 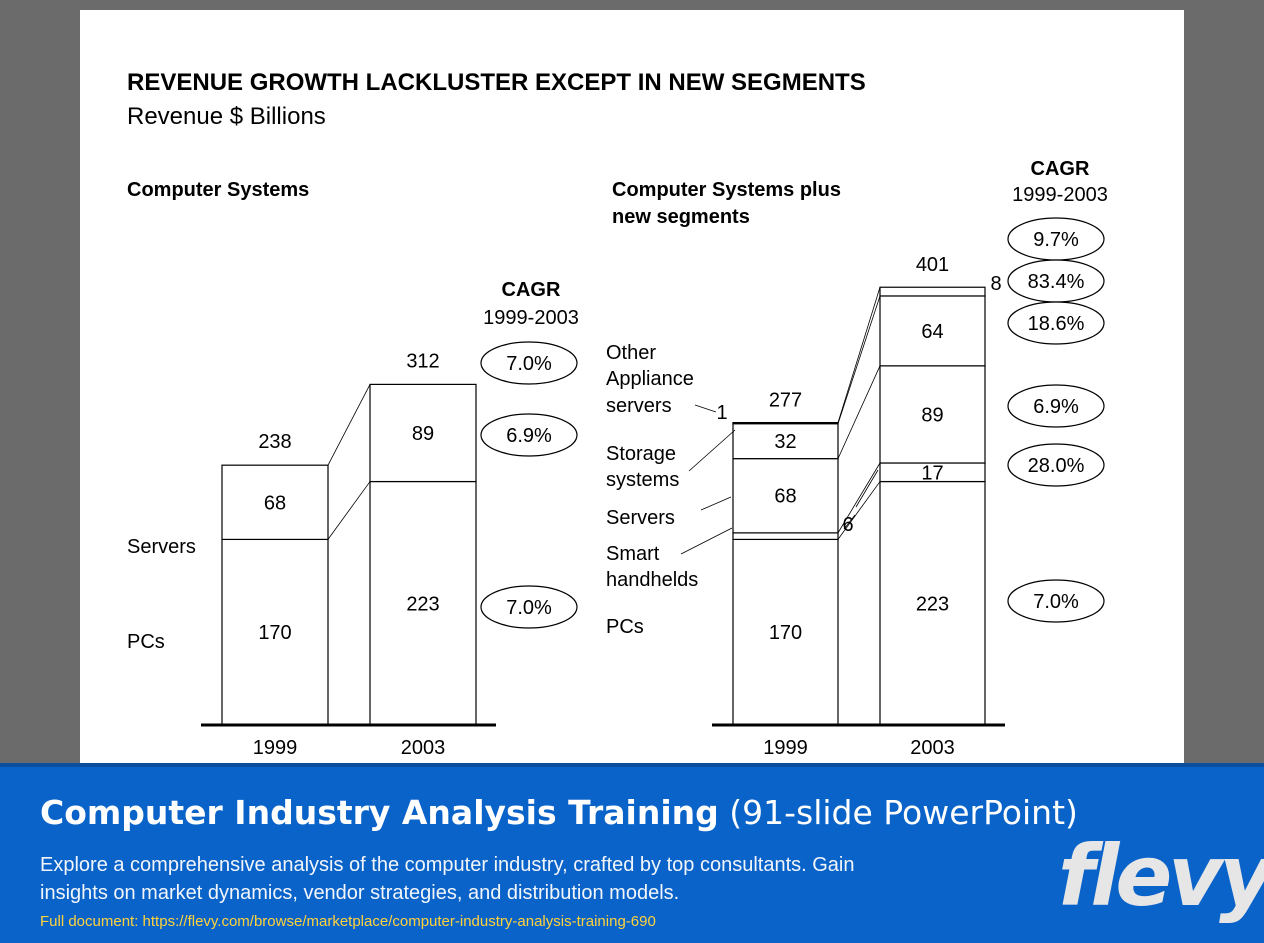 I want to click on chart1-bar-servers-1999, so click(x=275, y=502).